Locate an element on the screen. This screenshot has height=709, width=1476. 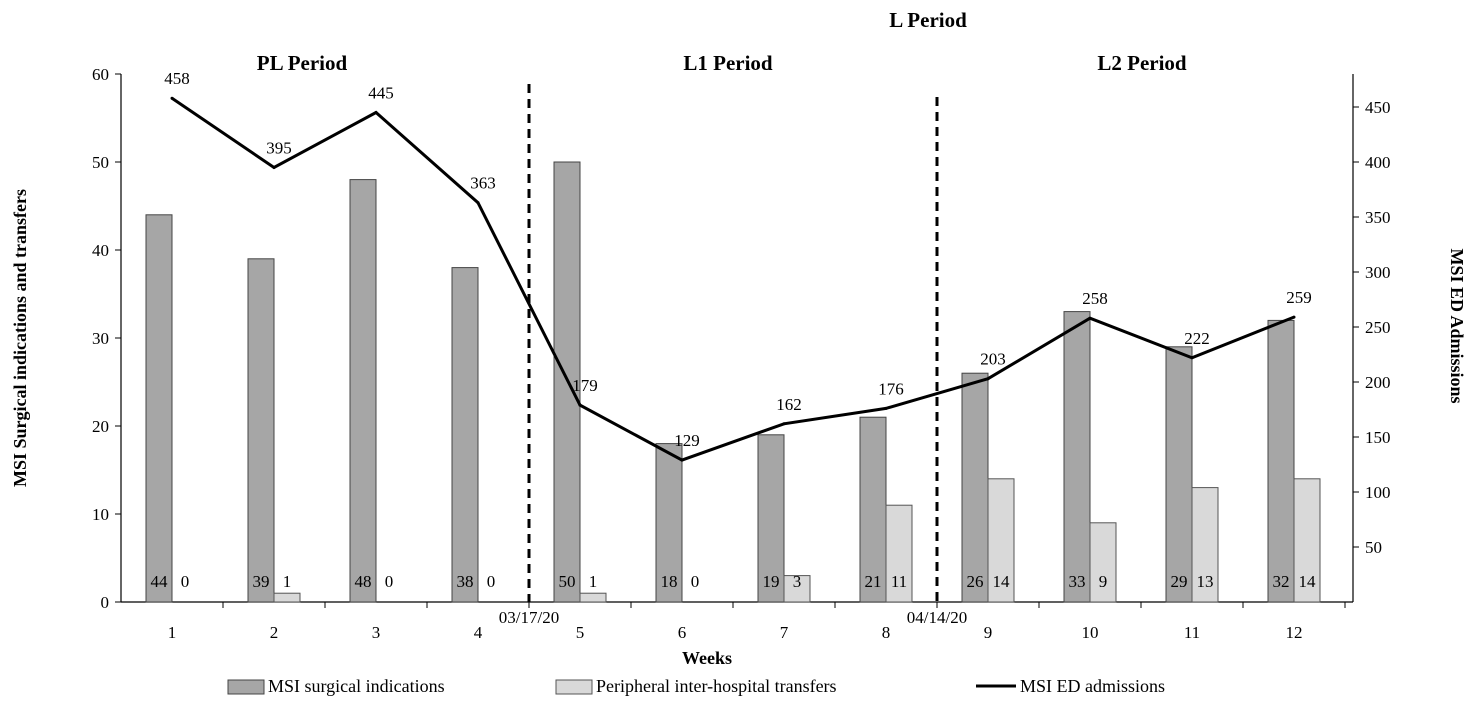
left-tick-label: 60 is located at coordinates (100, 74).